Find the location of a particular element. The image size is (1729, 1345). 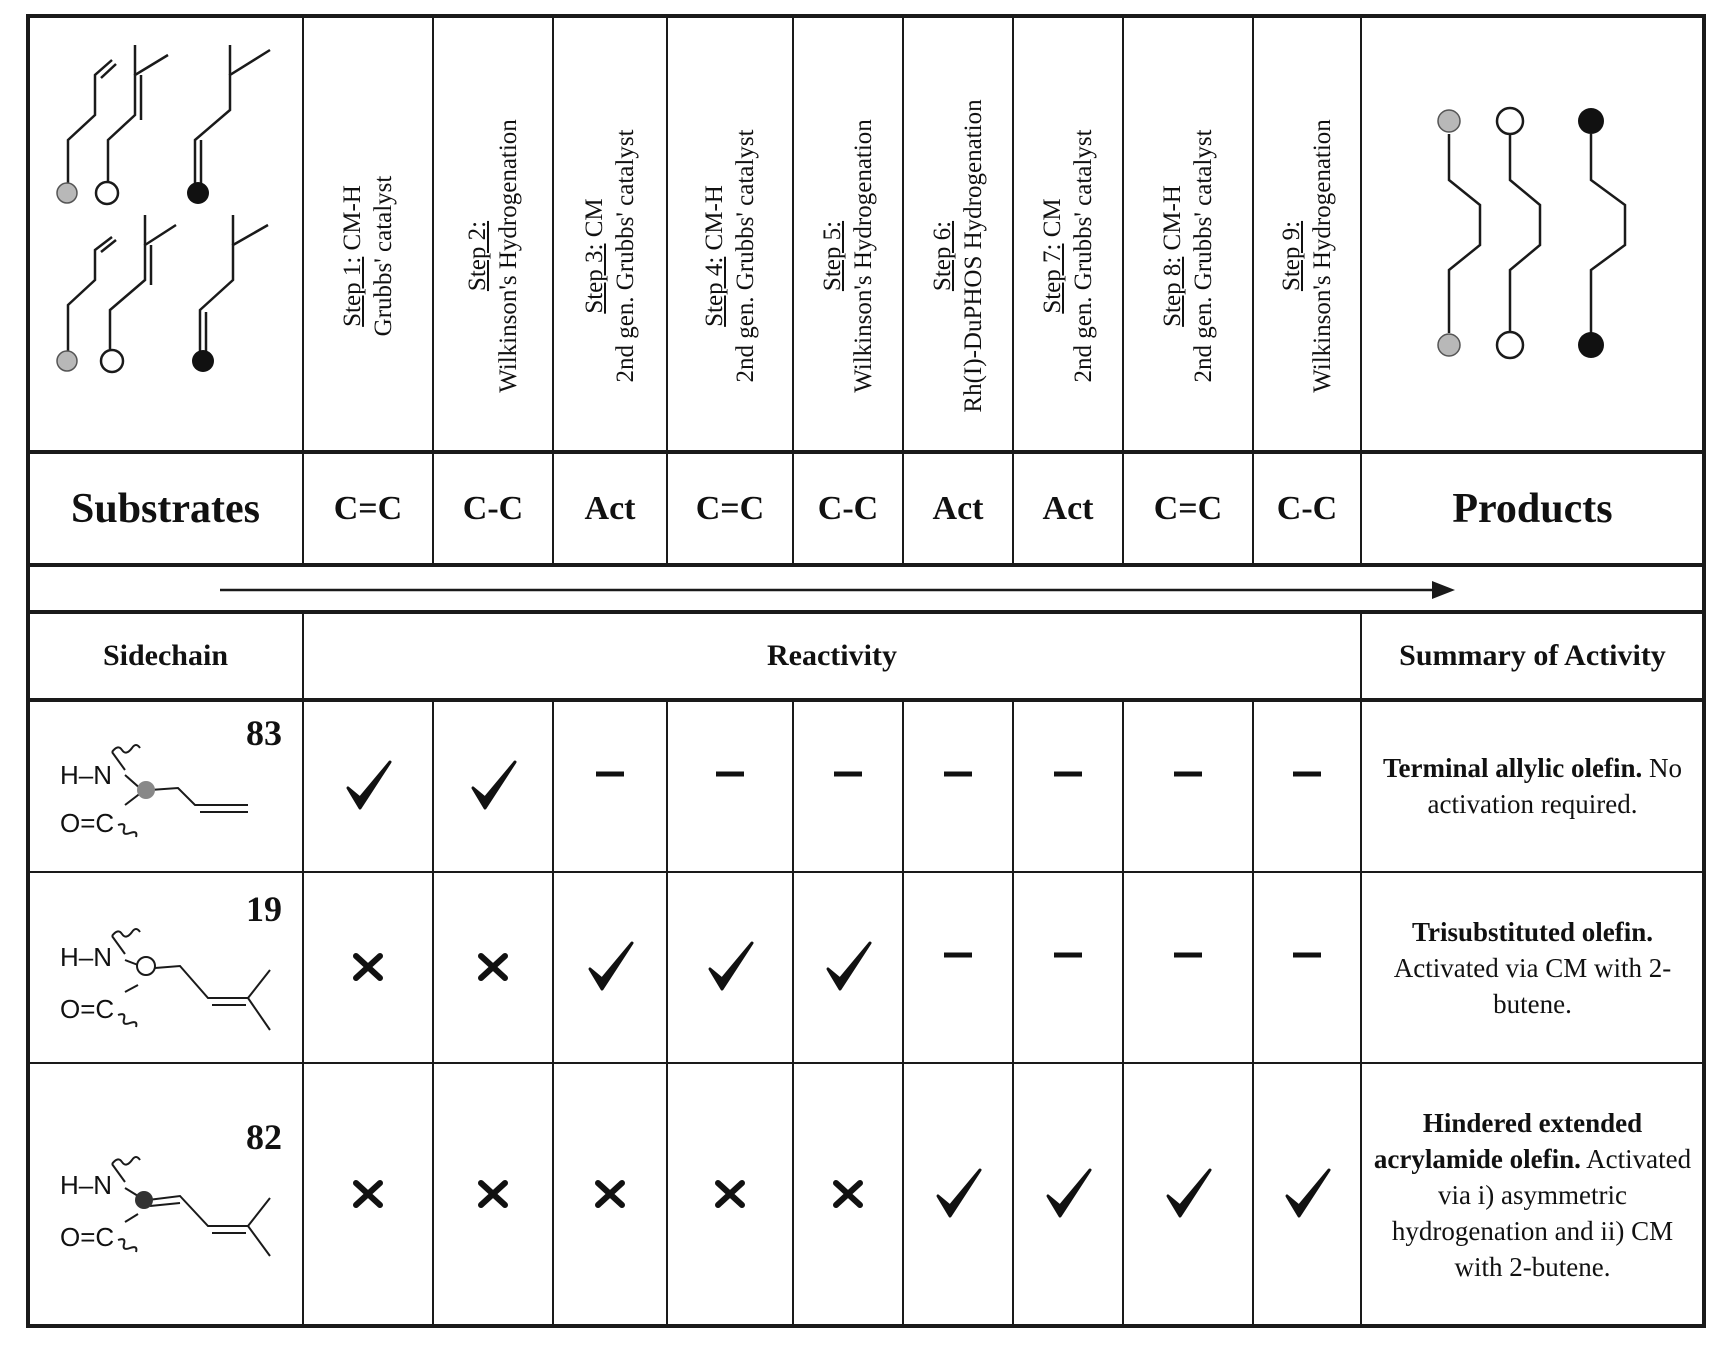

row-19-co-label: O=C is located at coordinates (87, 1009).